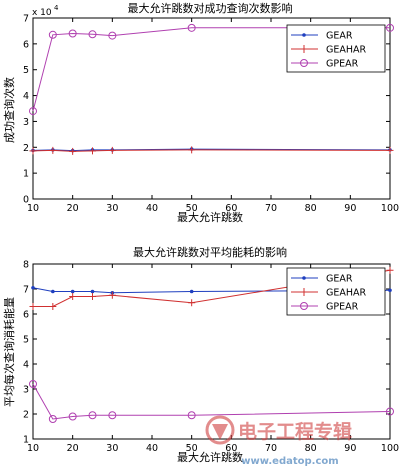 The width and height of the screenshot is (400, 469). Describe the element at coordinates (210, 252) in the screenshot. I see `chart-2-title: 最大允许跳数对平均能耗的影响` at that location.